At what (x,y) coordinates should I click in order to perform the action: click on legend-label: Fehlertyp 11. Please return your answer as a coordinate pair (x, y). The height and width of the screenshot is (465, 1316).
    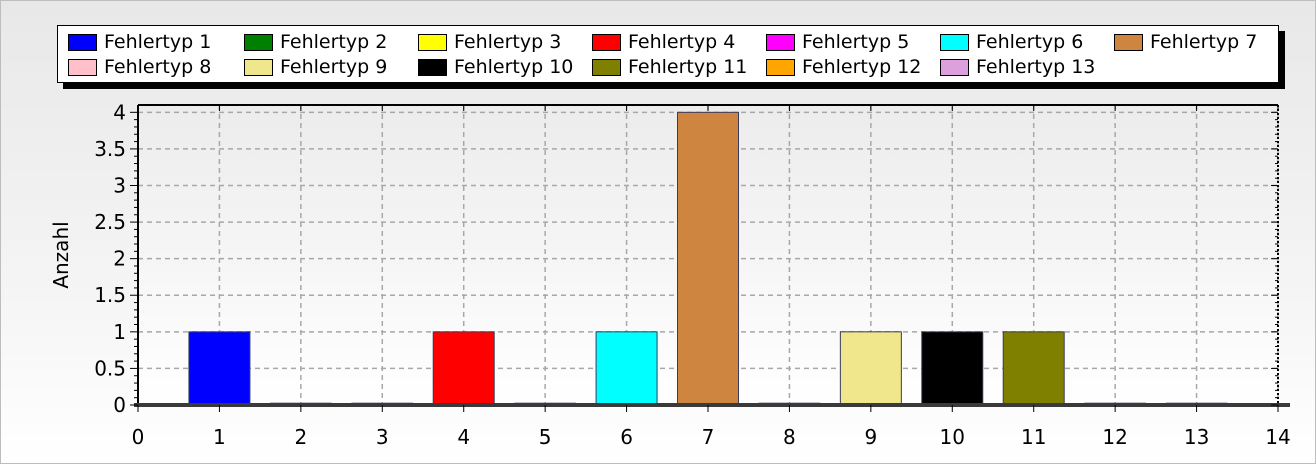
    Looking at the image, I should click on (688, 67).